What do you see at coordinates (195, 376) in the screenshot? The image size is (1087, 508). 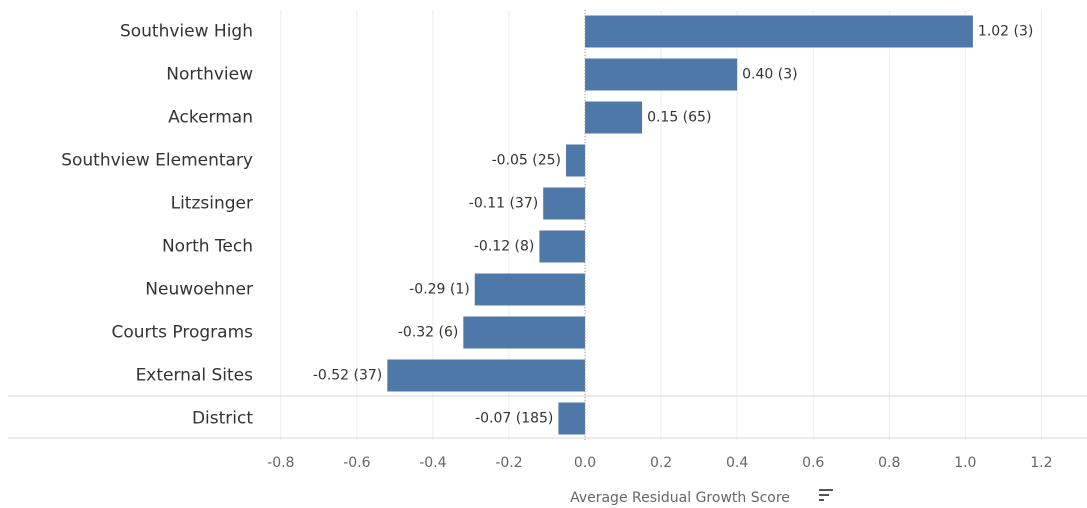 I see `category-label: External Sites` at bounding box center [195, 376].